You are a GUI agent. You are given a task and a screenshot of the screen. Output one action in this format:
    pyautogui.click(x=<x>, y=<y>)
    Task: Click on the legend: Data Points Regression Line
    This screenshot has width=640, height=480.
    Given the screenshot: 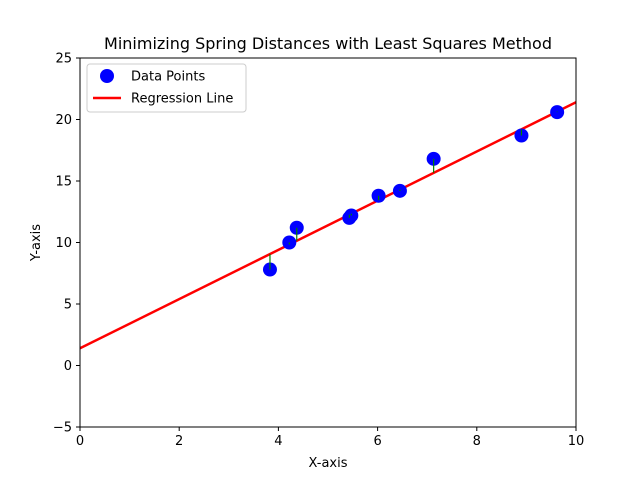 What is the action you would take?
    pyautogui.click(x=166, y=88)
    